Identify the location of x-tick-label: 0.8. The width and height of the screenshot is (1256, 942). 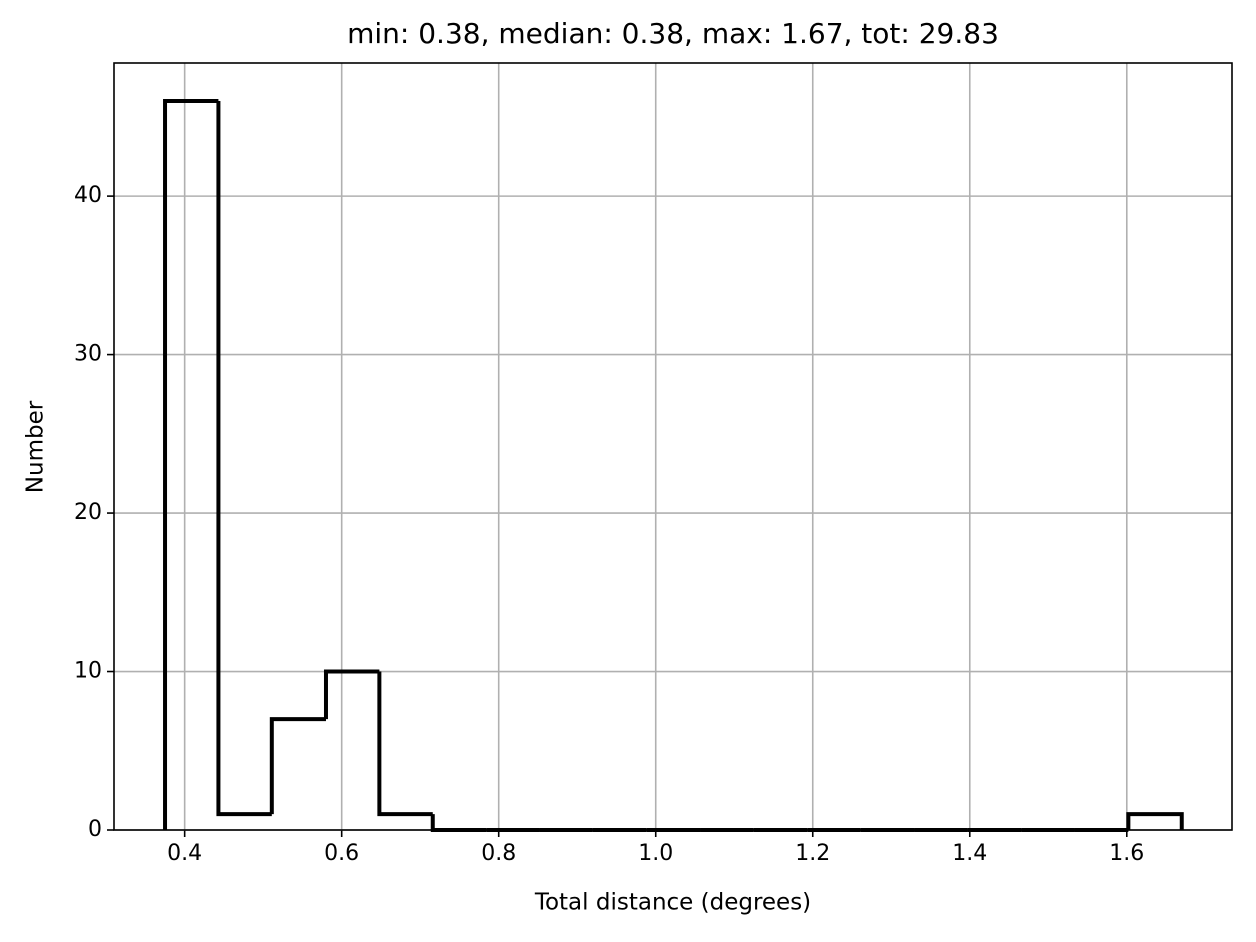
(498, 853).